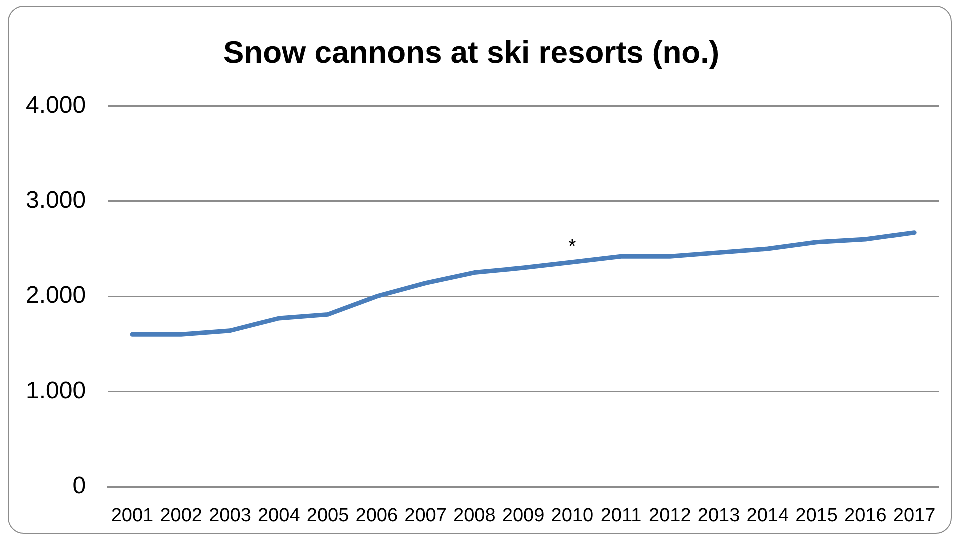  I want to click on x-tick-label: 2004, so click(279, 516).